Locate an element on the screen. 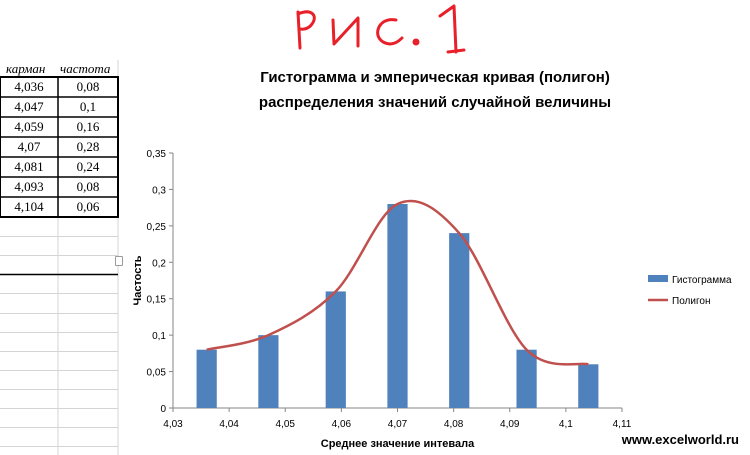 The height and width of the screenshot is (455, 750). x-tick-label: 4,08 is located at coordinates (454, 424).